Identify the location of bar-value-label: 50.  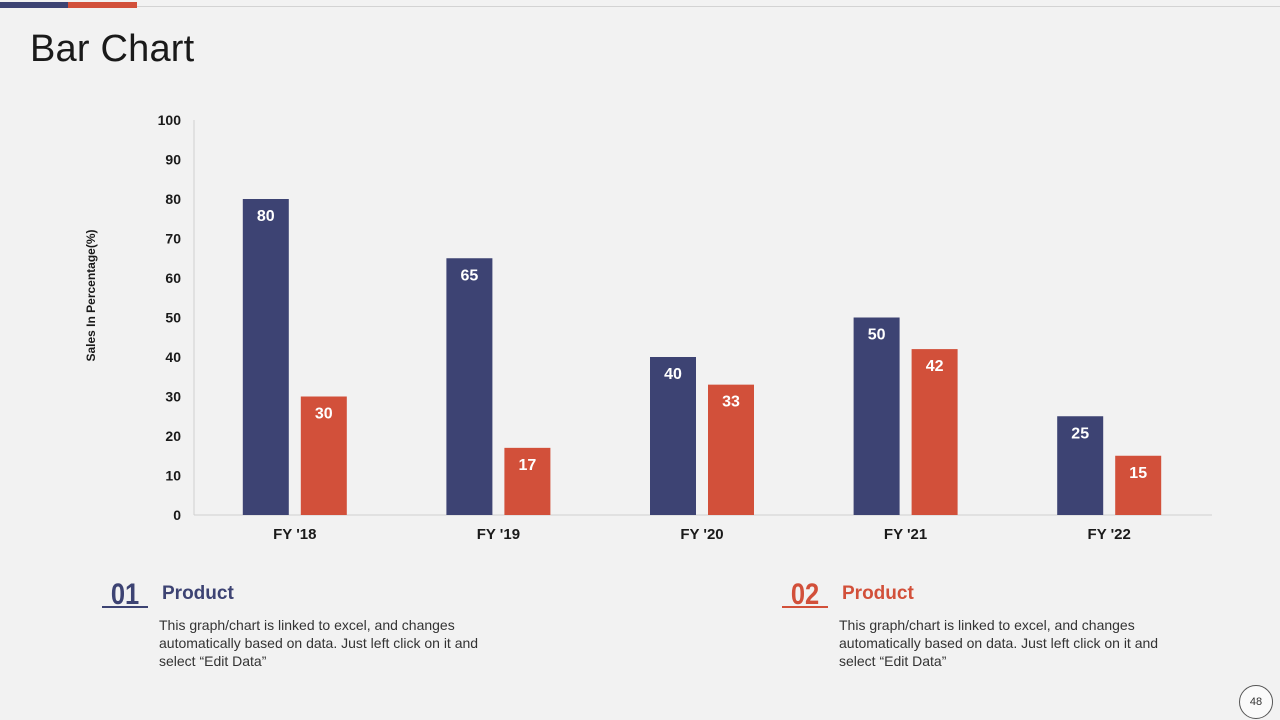
(877, 335).